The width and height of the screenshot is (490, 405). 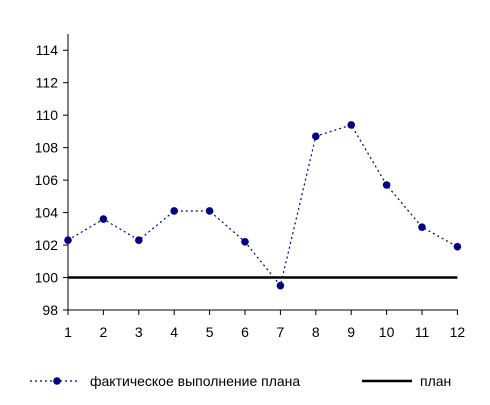 What do you see at coordinates (174, 332) in the screenshot?
I see `x-tick-label: 4` at bounding box center [174, 332].